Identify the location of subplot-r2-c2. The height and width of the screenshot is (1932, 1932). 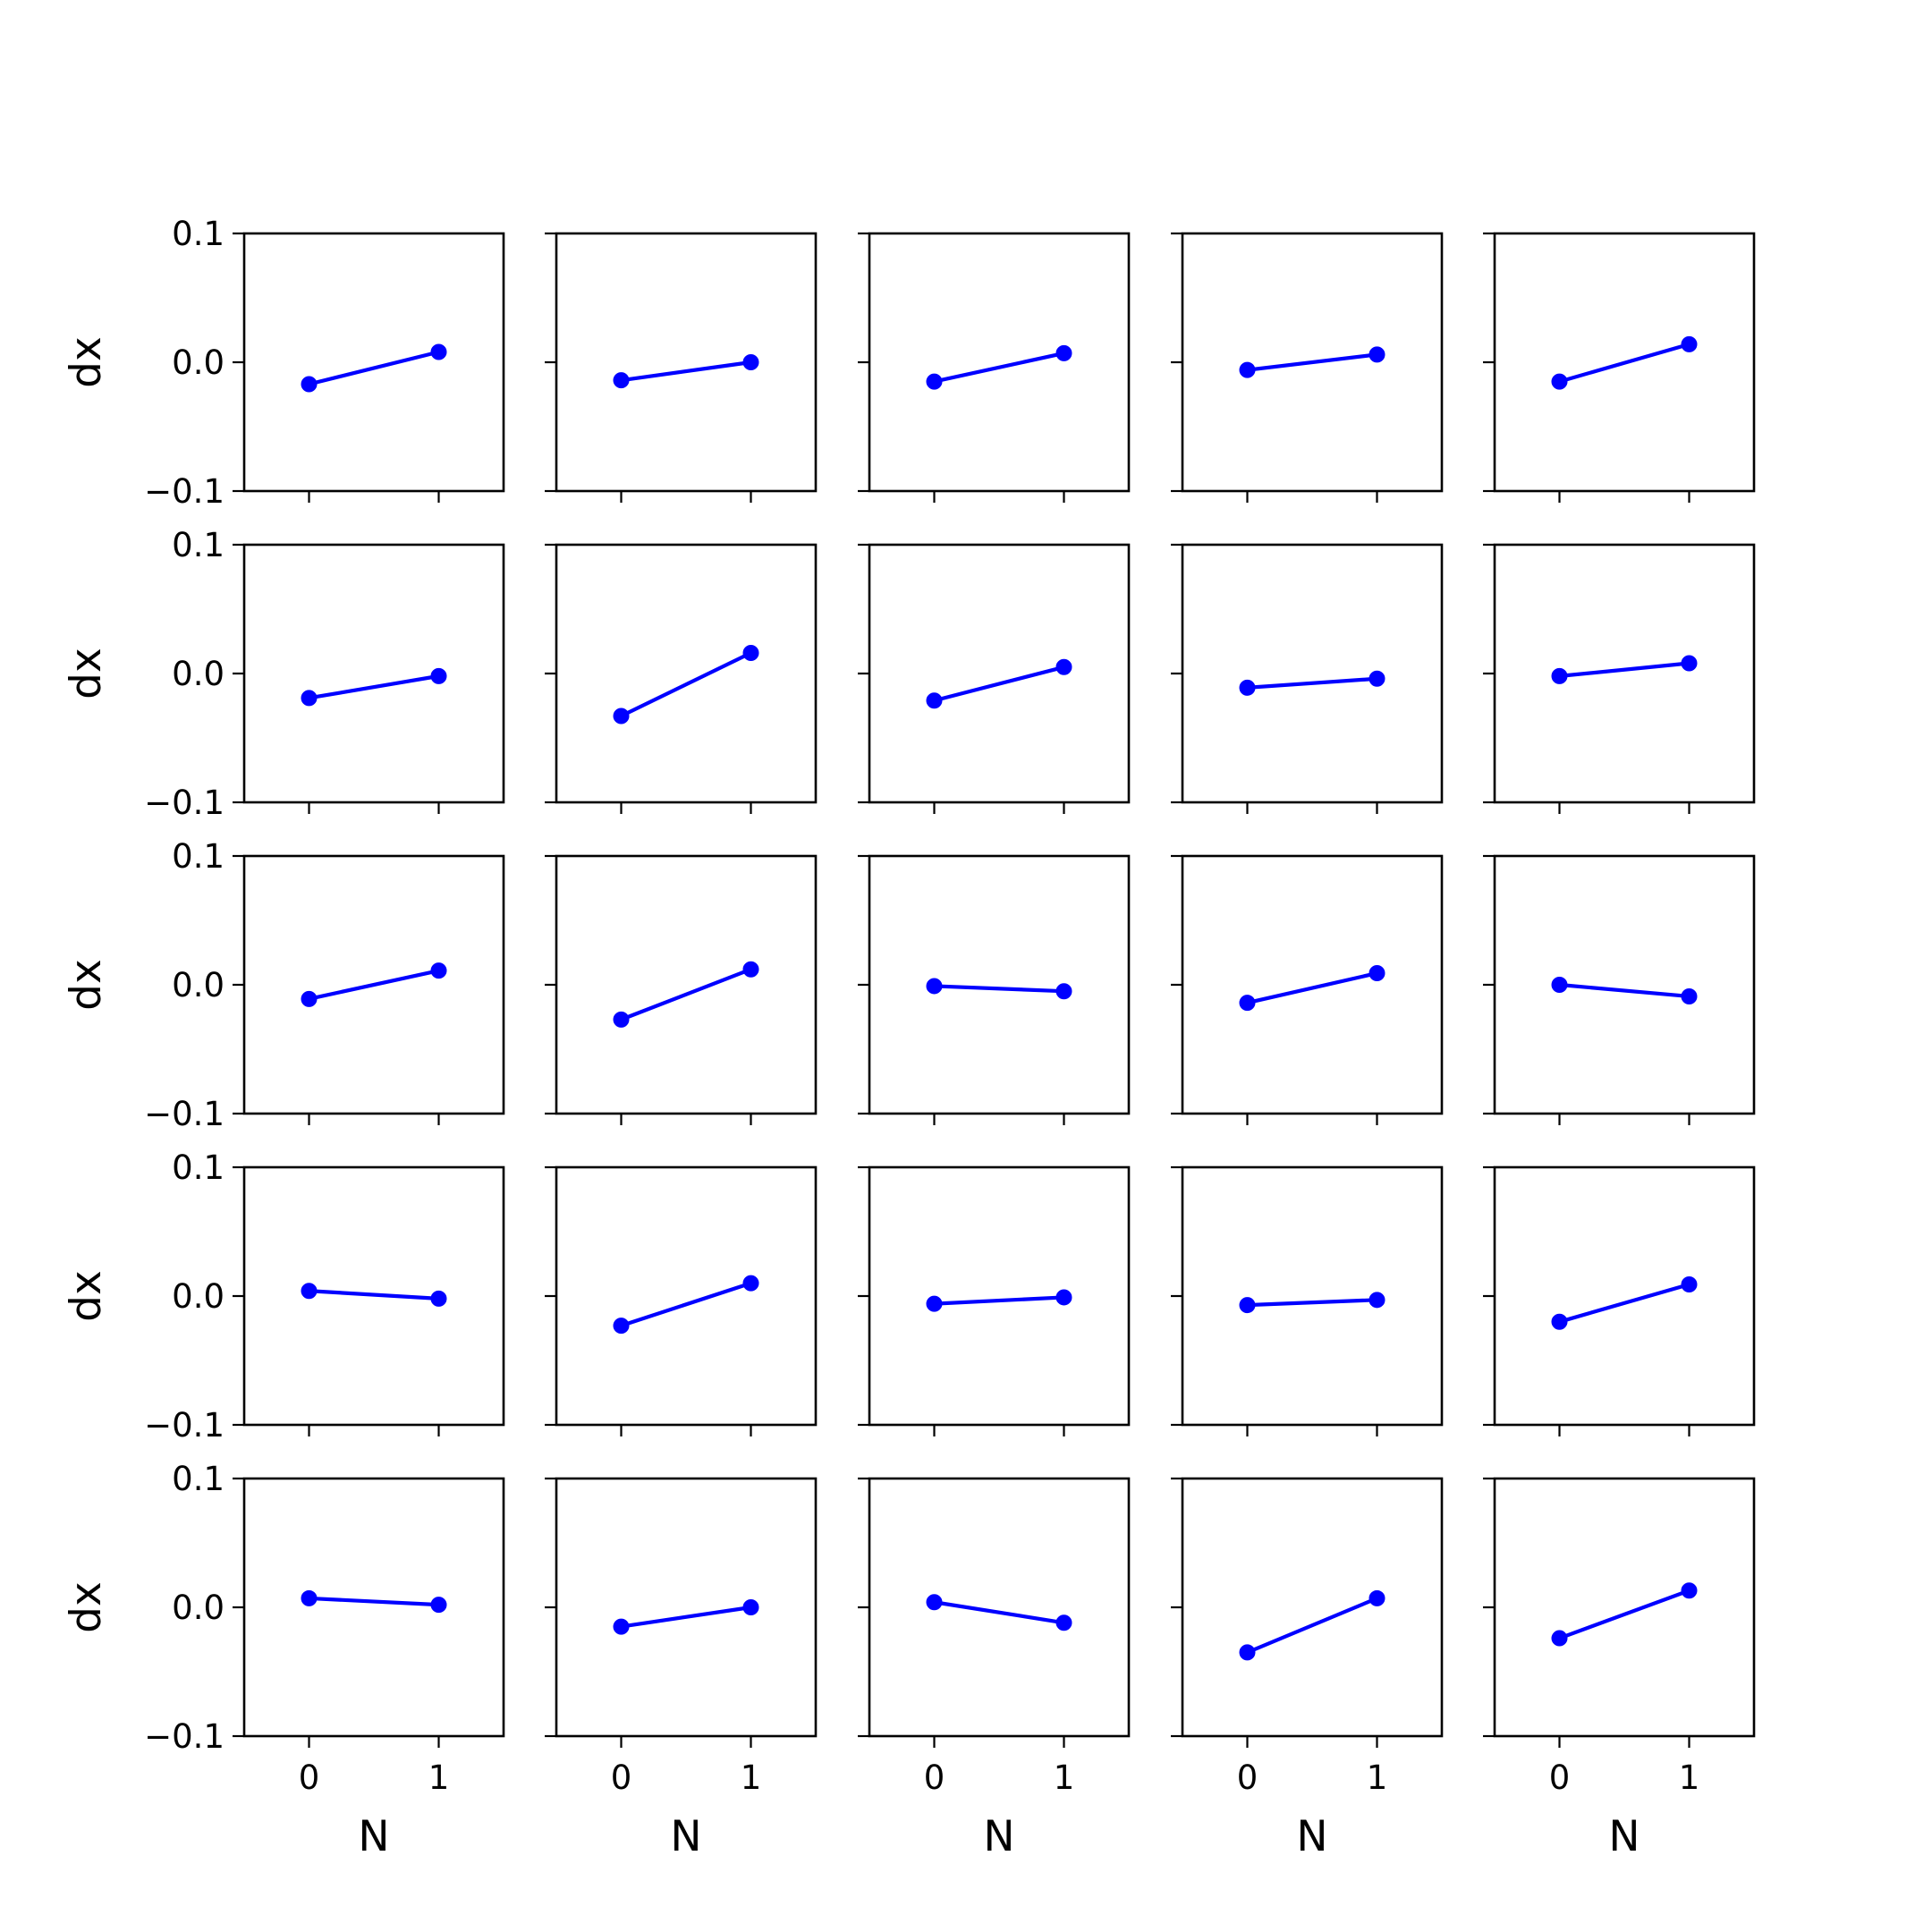
(681, 678).